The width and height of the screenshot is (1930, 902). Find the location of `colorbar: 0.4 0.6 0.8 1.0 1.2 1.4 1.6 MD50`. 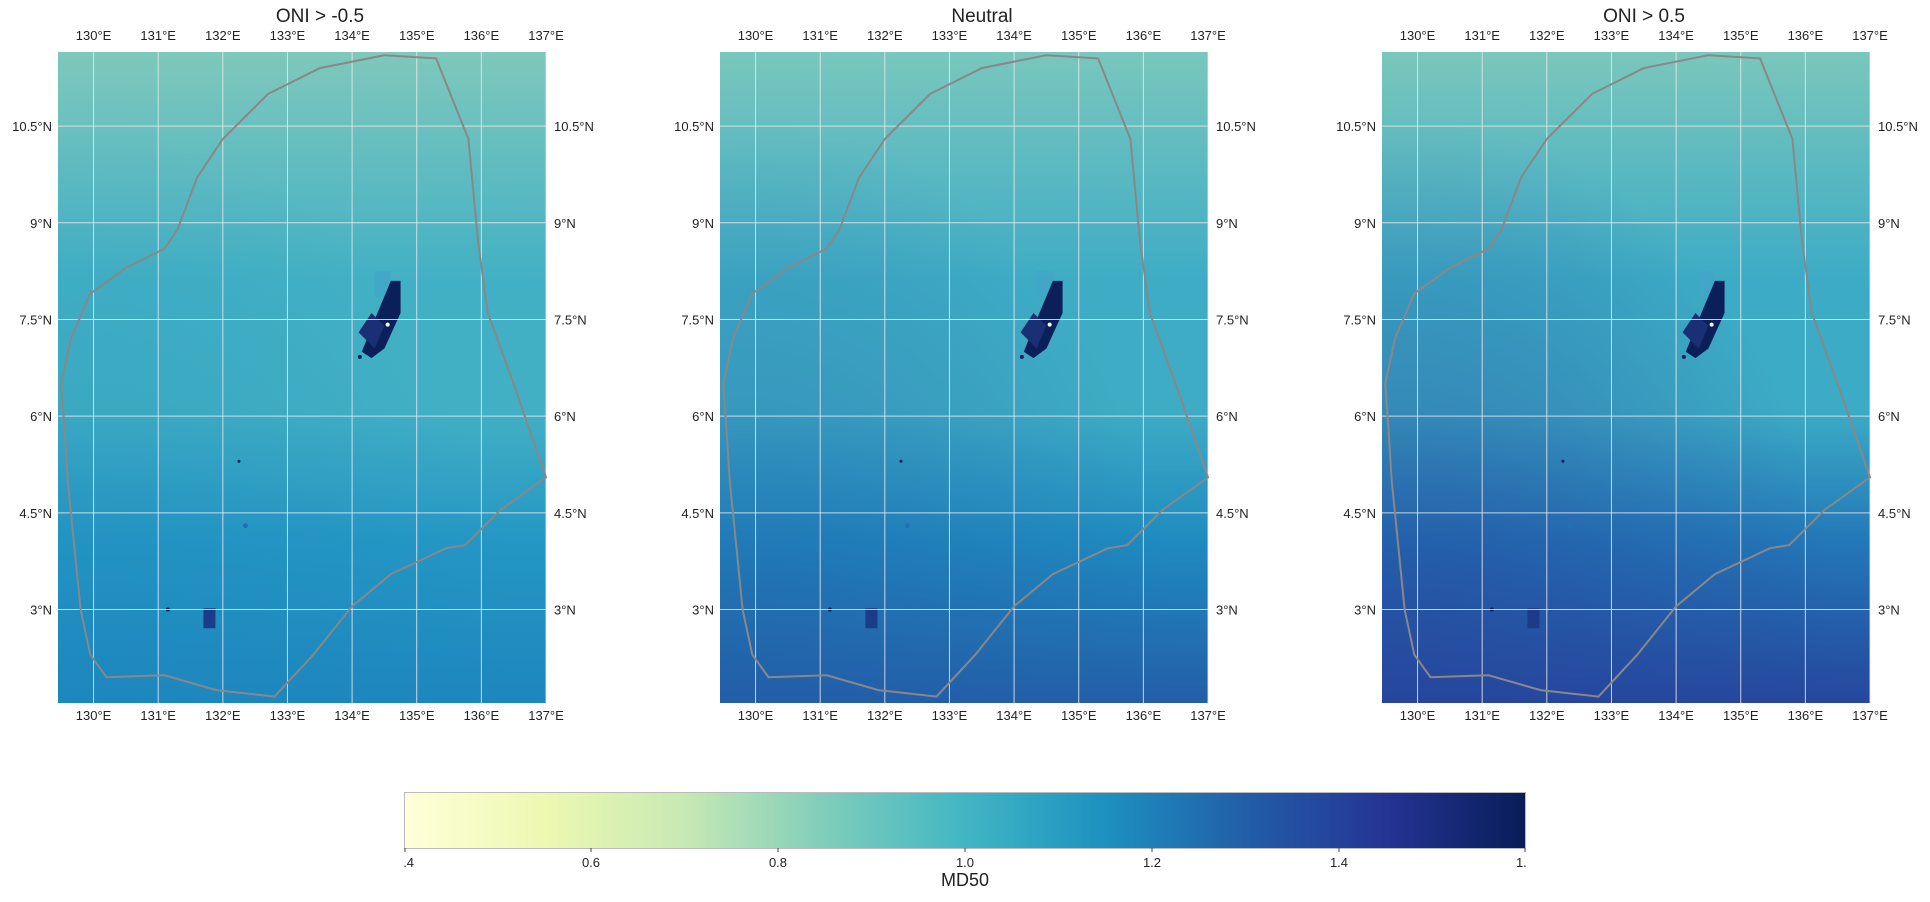

colorbar: 0.4 0.6 0.8 1.0 1.2 1.4 1.6 MD50 is located at coordinates (965, 847).